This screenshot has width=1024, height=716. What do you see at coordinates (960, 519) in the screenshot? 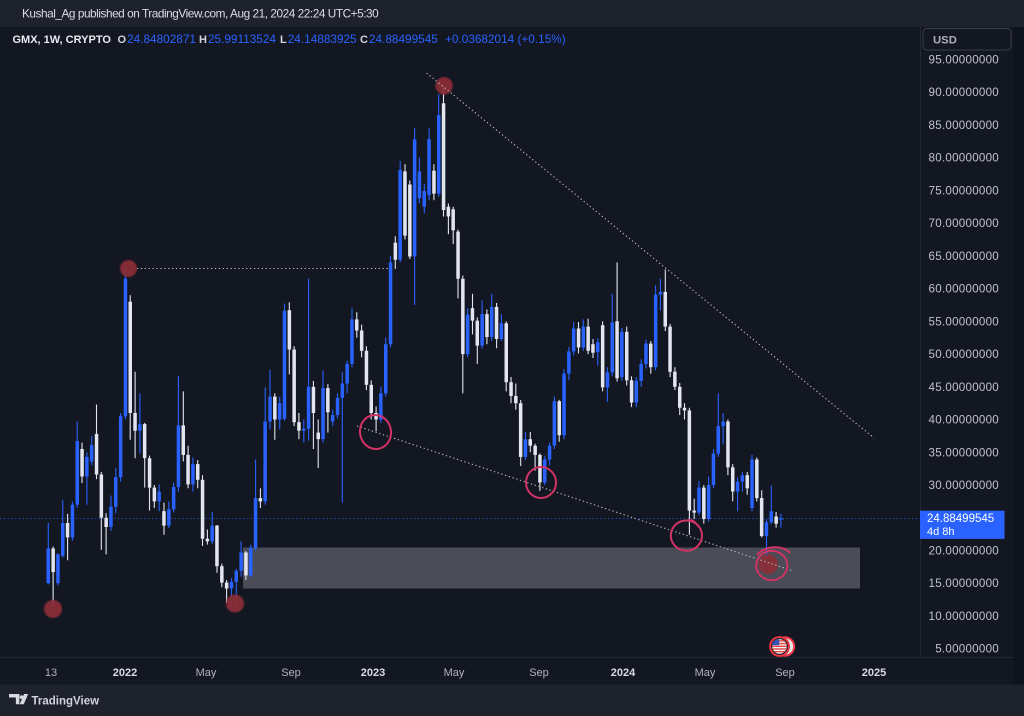
I see `svg-text: 24.88499545` at bounding box center [960, 519].